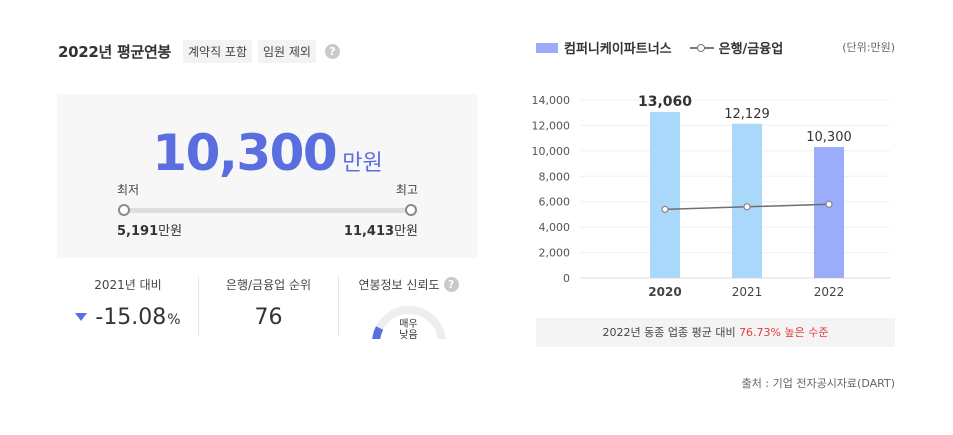 The image size is (953, 435). What do you see at coordinates (555, 227) in the screenshot?
I see `y-tick-label: 4,000` at bounding box center [555, 227].